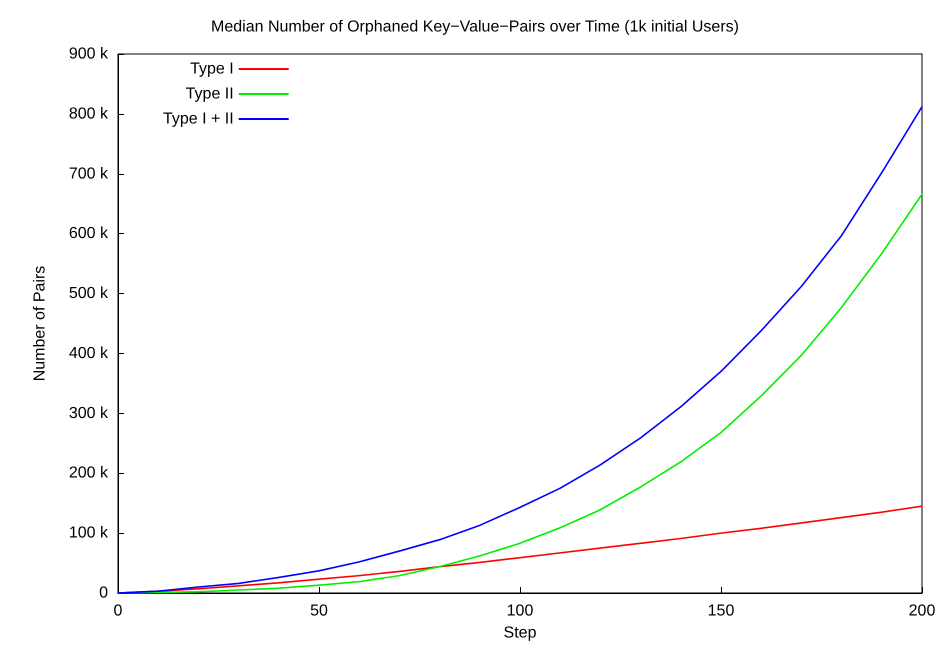 The width and height of the screenshot is (950, 662). I want to click on y-tick-label: 800 k, so click(88, 113).